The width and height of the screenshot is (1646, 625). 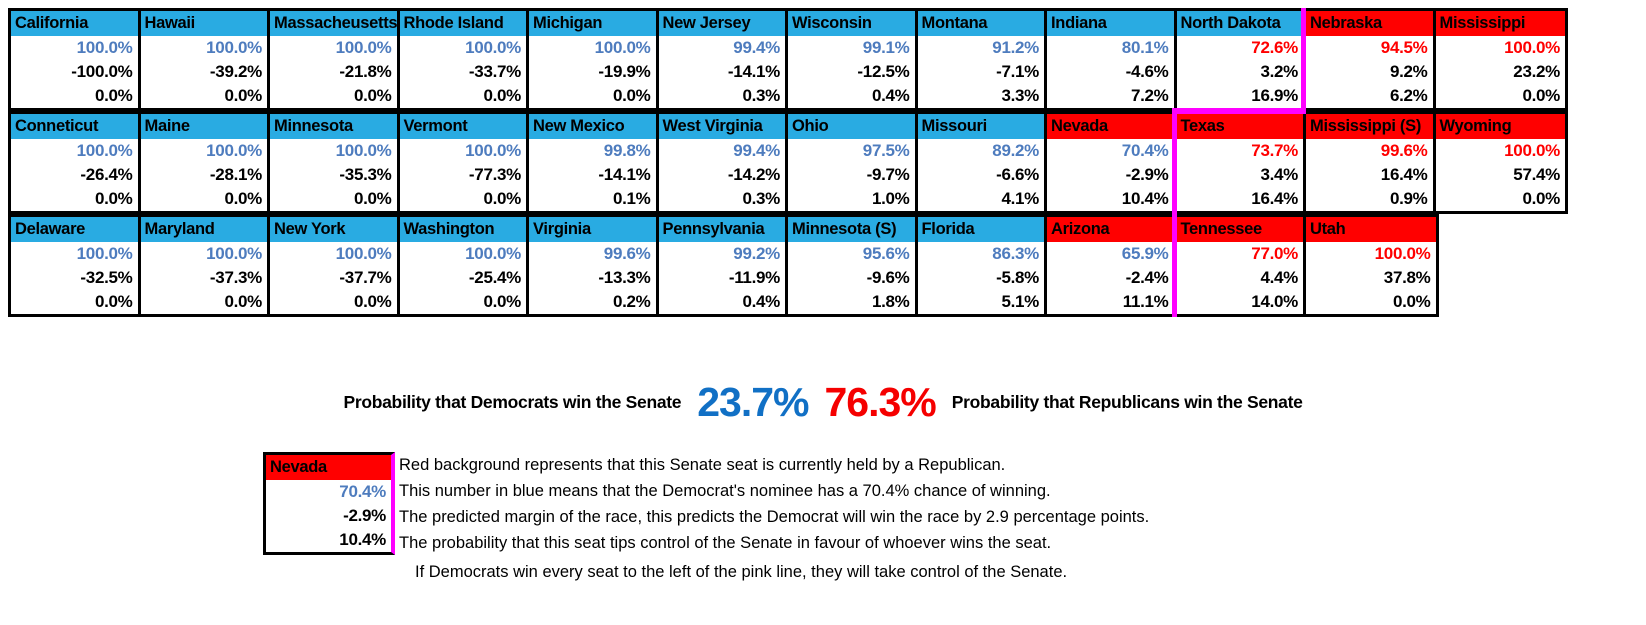 What do you see at coordinates (853, 265) in the screenshot?
I see `state-cell-minnesota-s: Minnesota (S) 95.6% -9.6% 1.8%` at bounding box center [853, 265].